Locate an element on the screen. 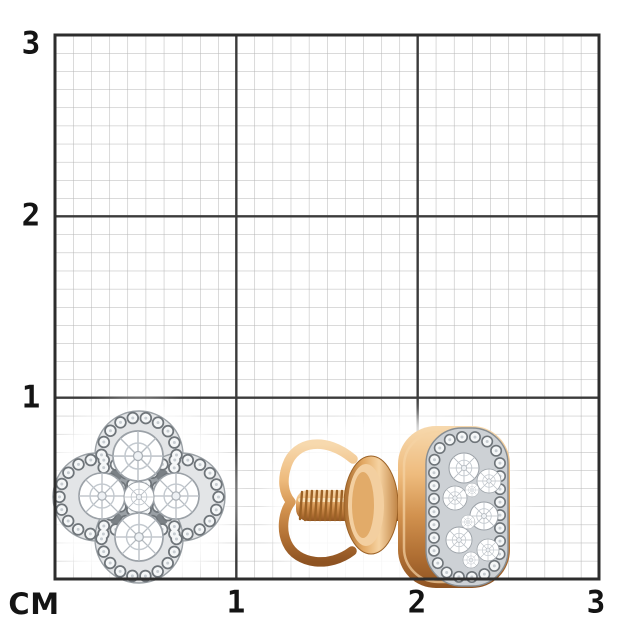  x-axis-label-1: 1 is located at coordinates (236, 602).